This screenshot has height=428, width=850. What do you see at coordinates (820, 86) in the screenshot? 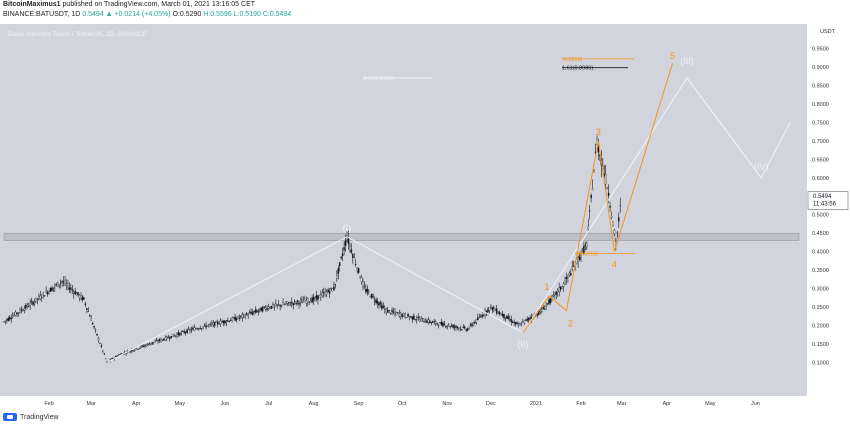
I see `y-tick-label: 0.8500` at bounding box center [820, 86].